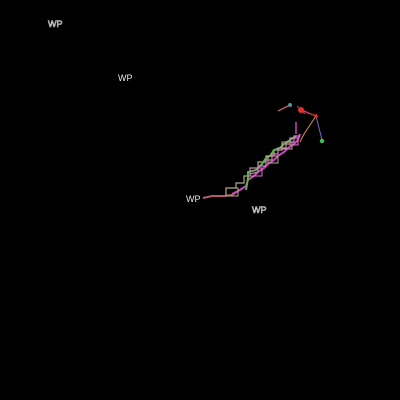 The image size is (400, 400). I want to click on head-line-orange, so click(308, 129).